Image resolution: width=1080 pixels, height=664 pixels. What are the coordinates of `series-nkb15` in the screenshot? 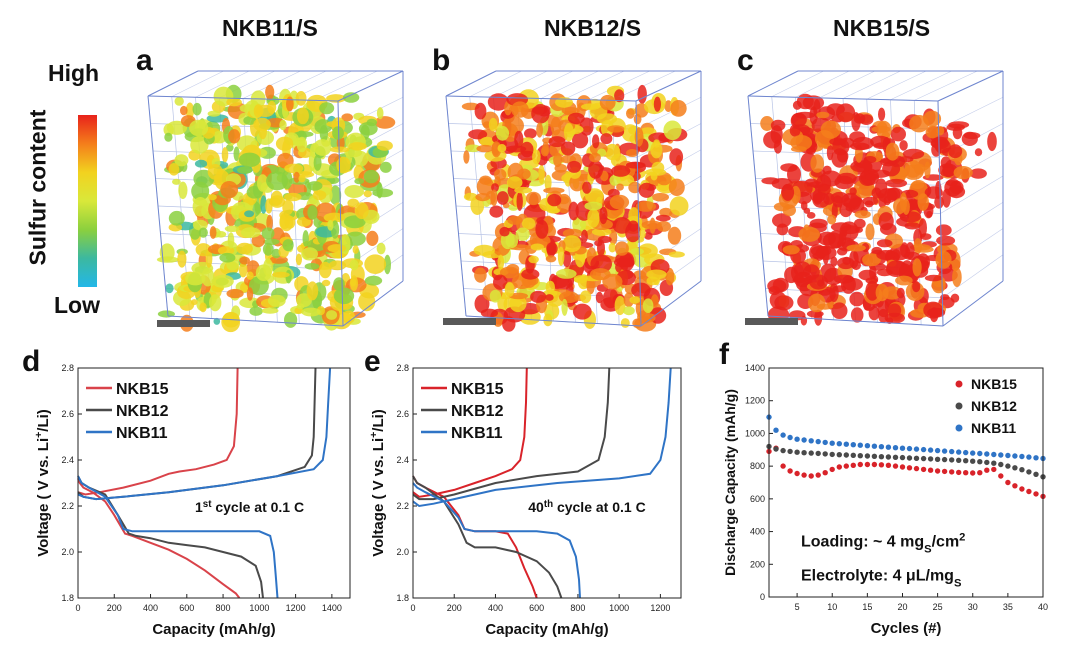 It's located at (906, 472).